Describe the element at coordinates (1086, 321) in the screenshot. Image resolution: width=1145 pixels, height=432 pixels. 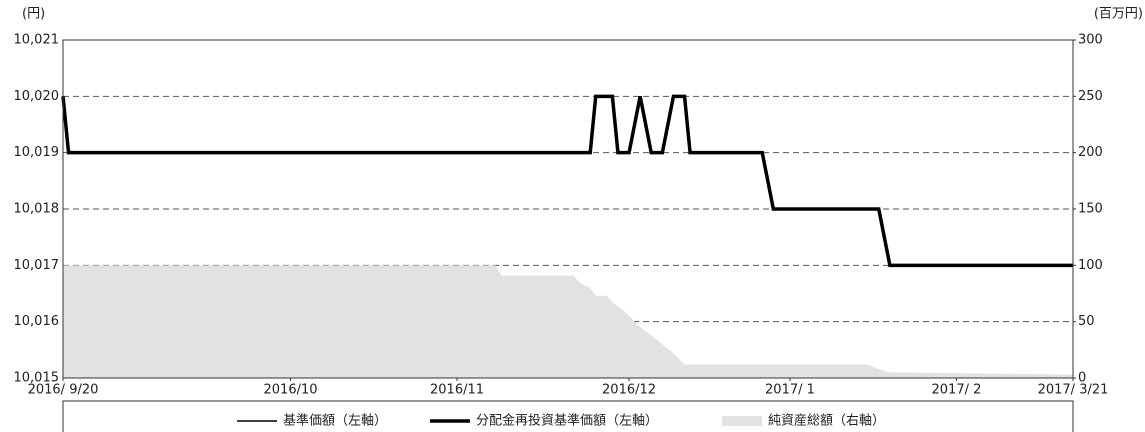
I see `y2-tick-label: 50` at that location.